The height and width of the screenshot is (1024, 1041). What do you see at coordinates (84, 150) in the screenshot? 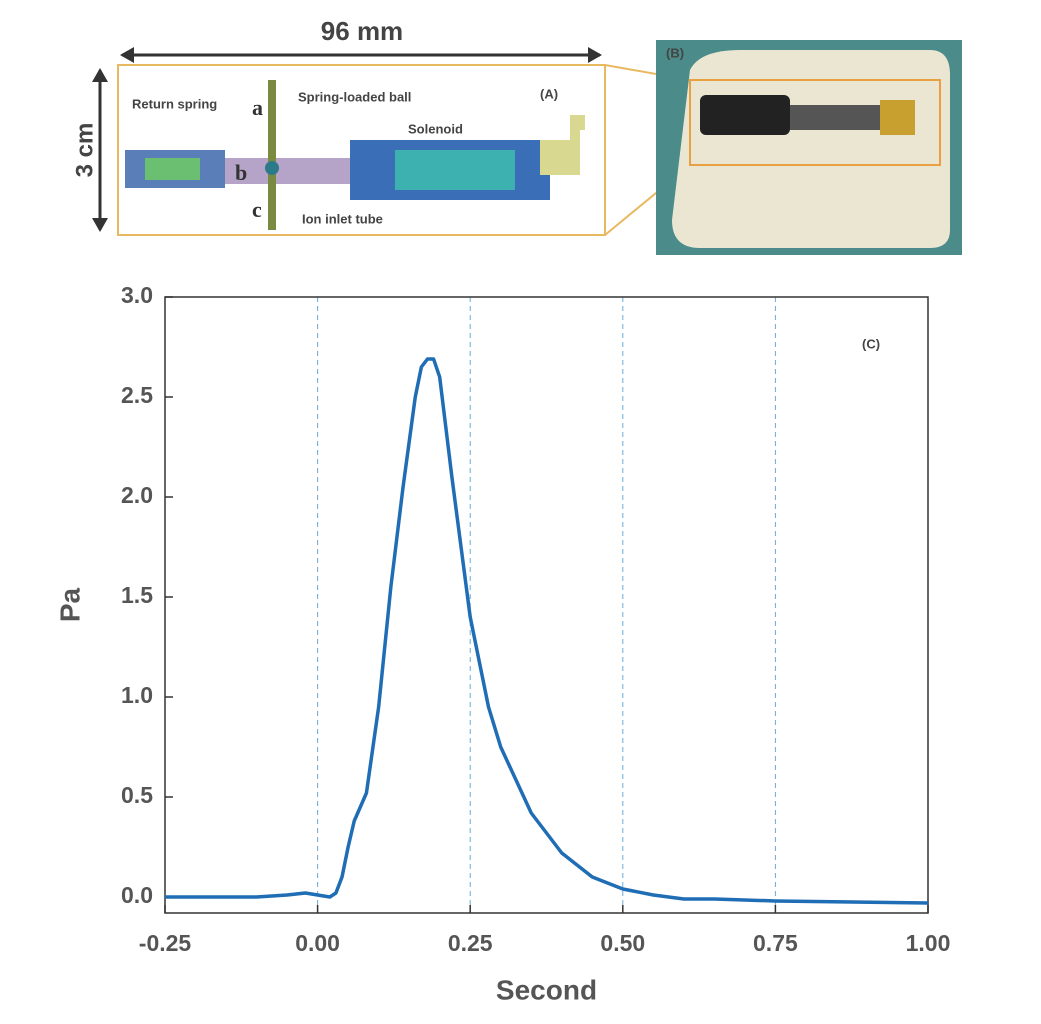
I see `height-label: 3 cm` at bounding box center [84, 150].